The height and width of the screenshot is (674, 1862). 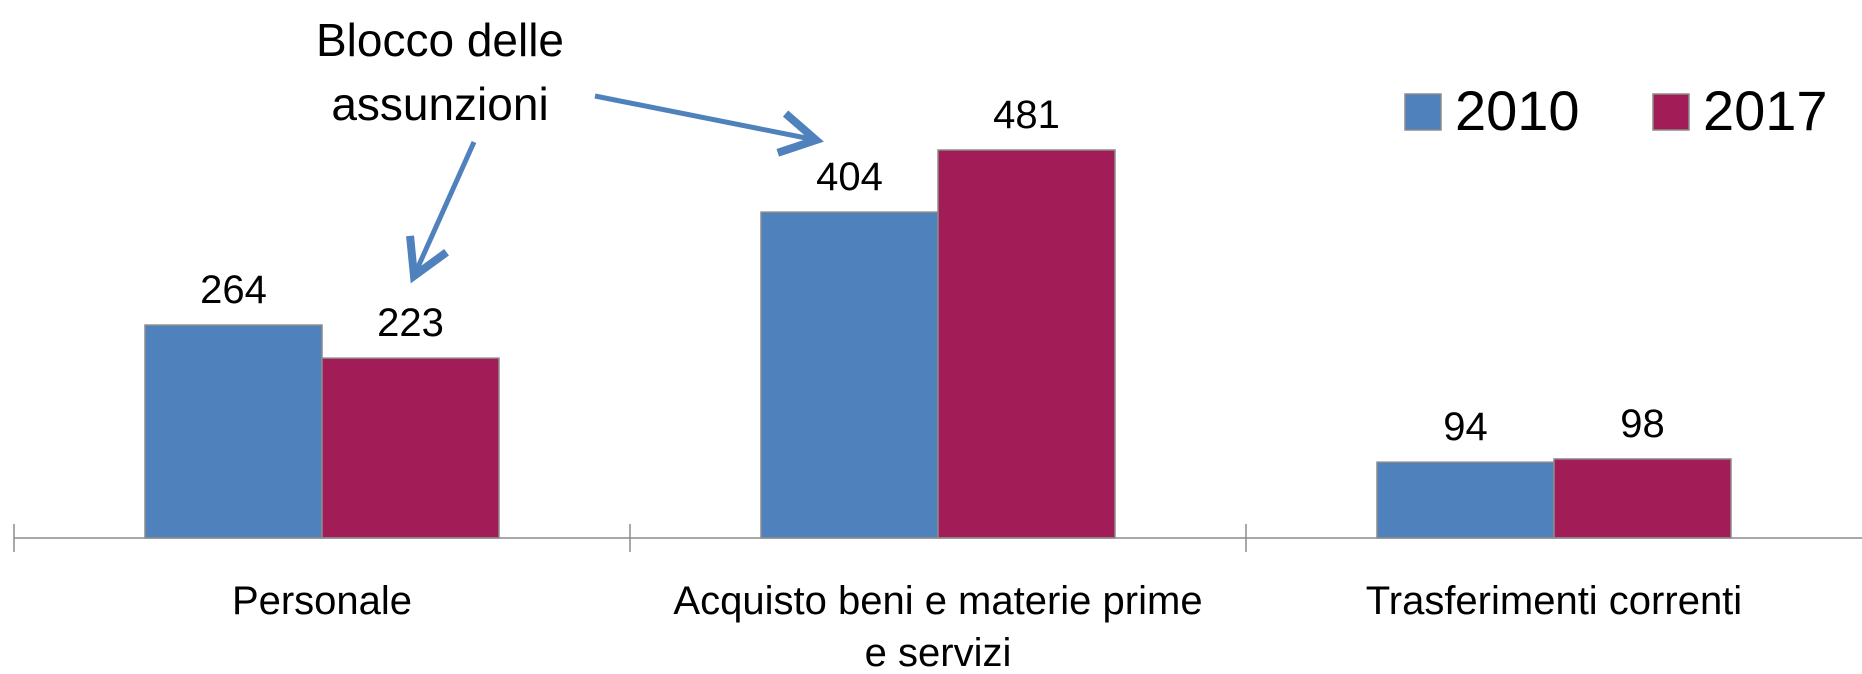 I want to click on legend: 2010 2017, so click(x=1616, y=110).